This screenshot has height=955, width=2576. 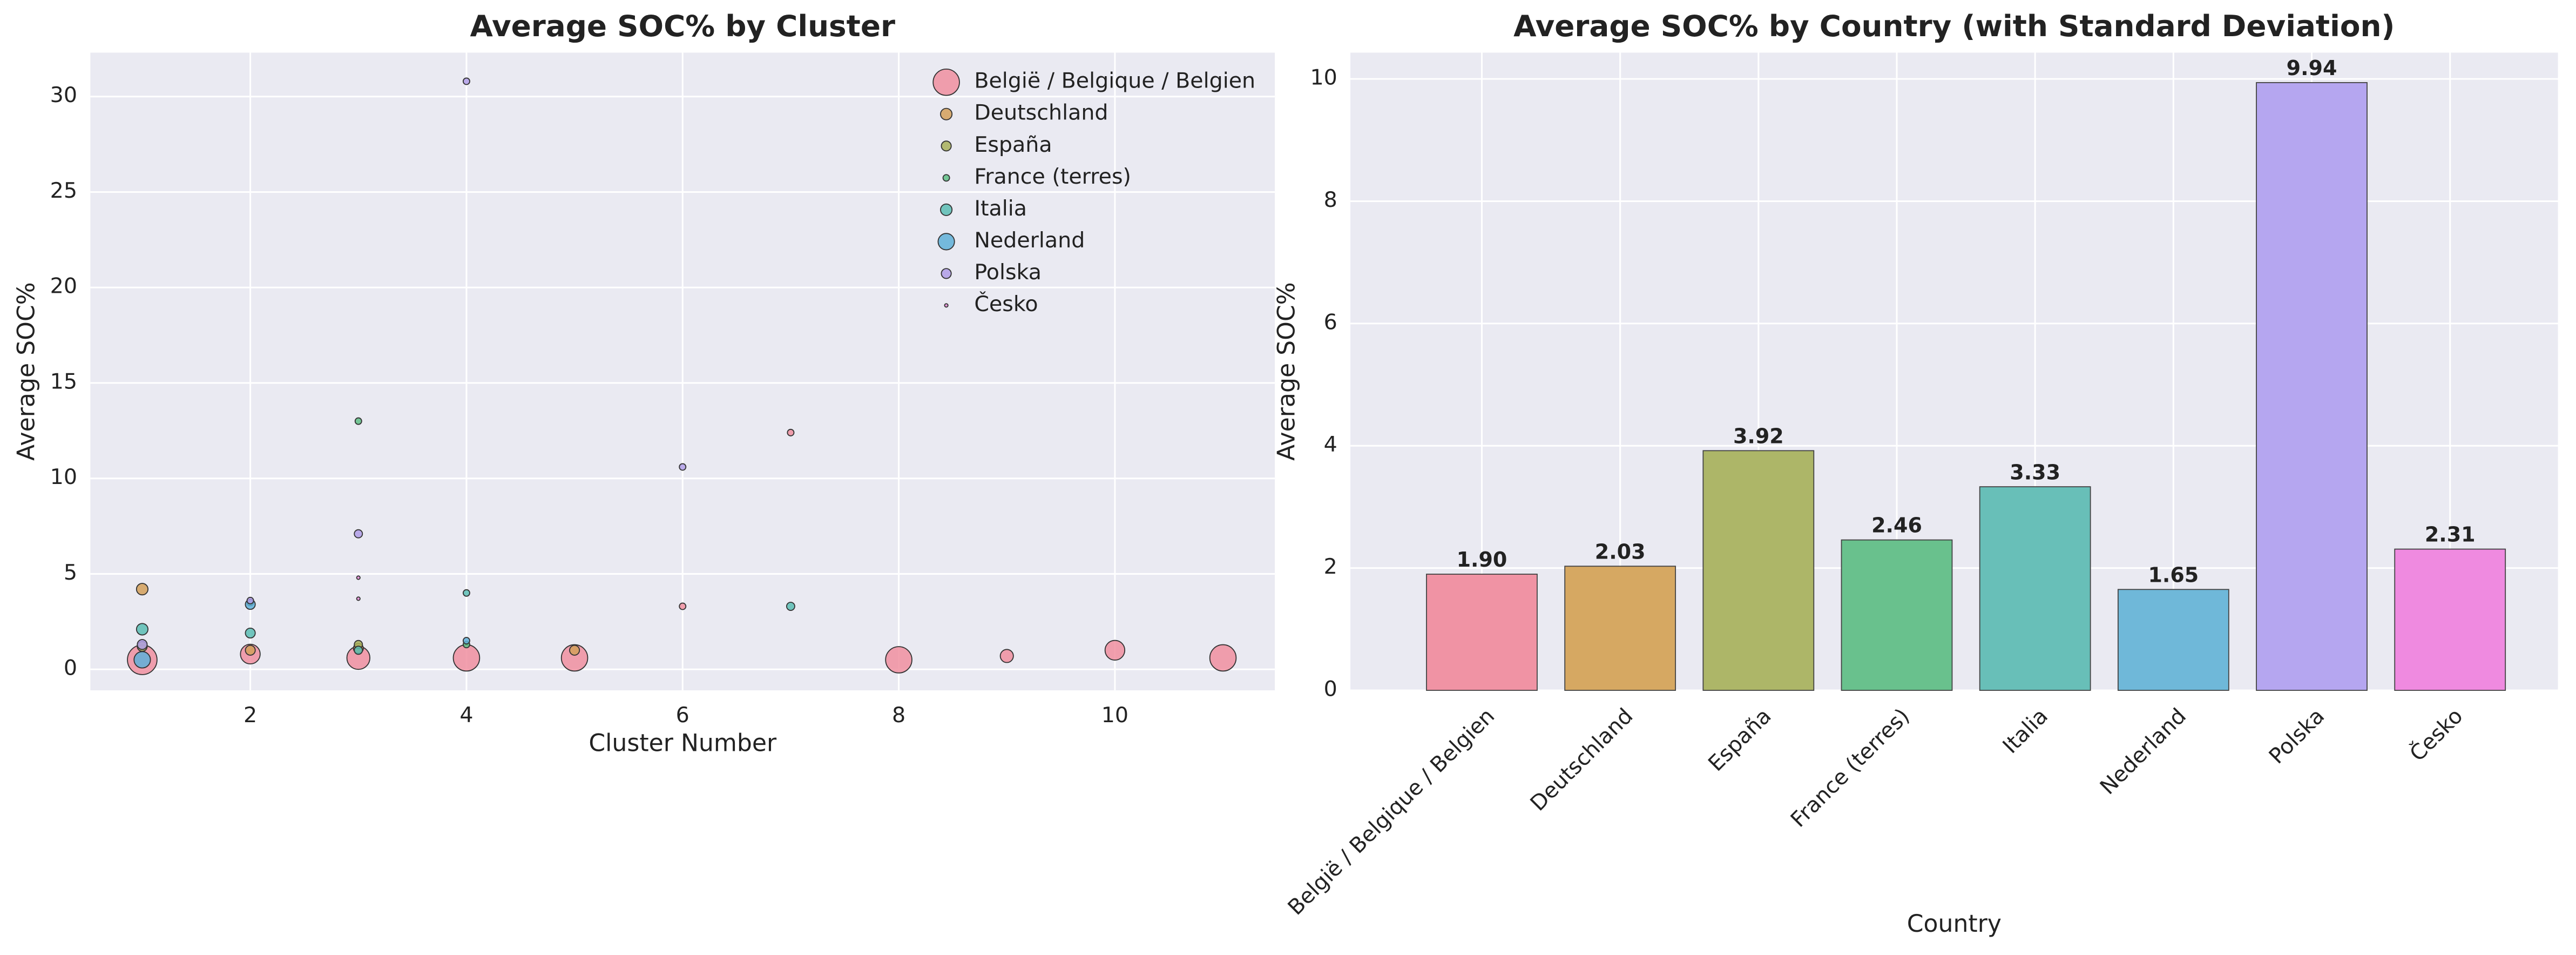 I want to click on y-tick-label: 4, so click(x=1331, y=444).